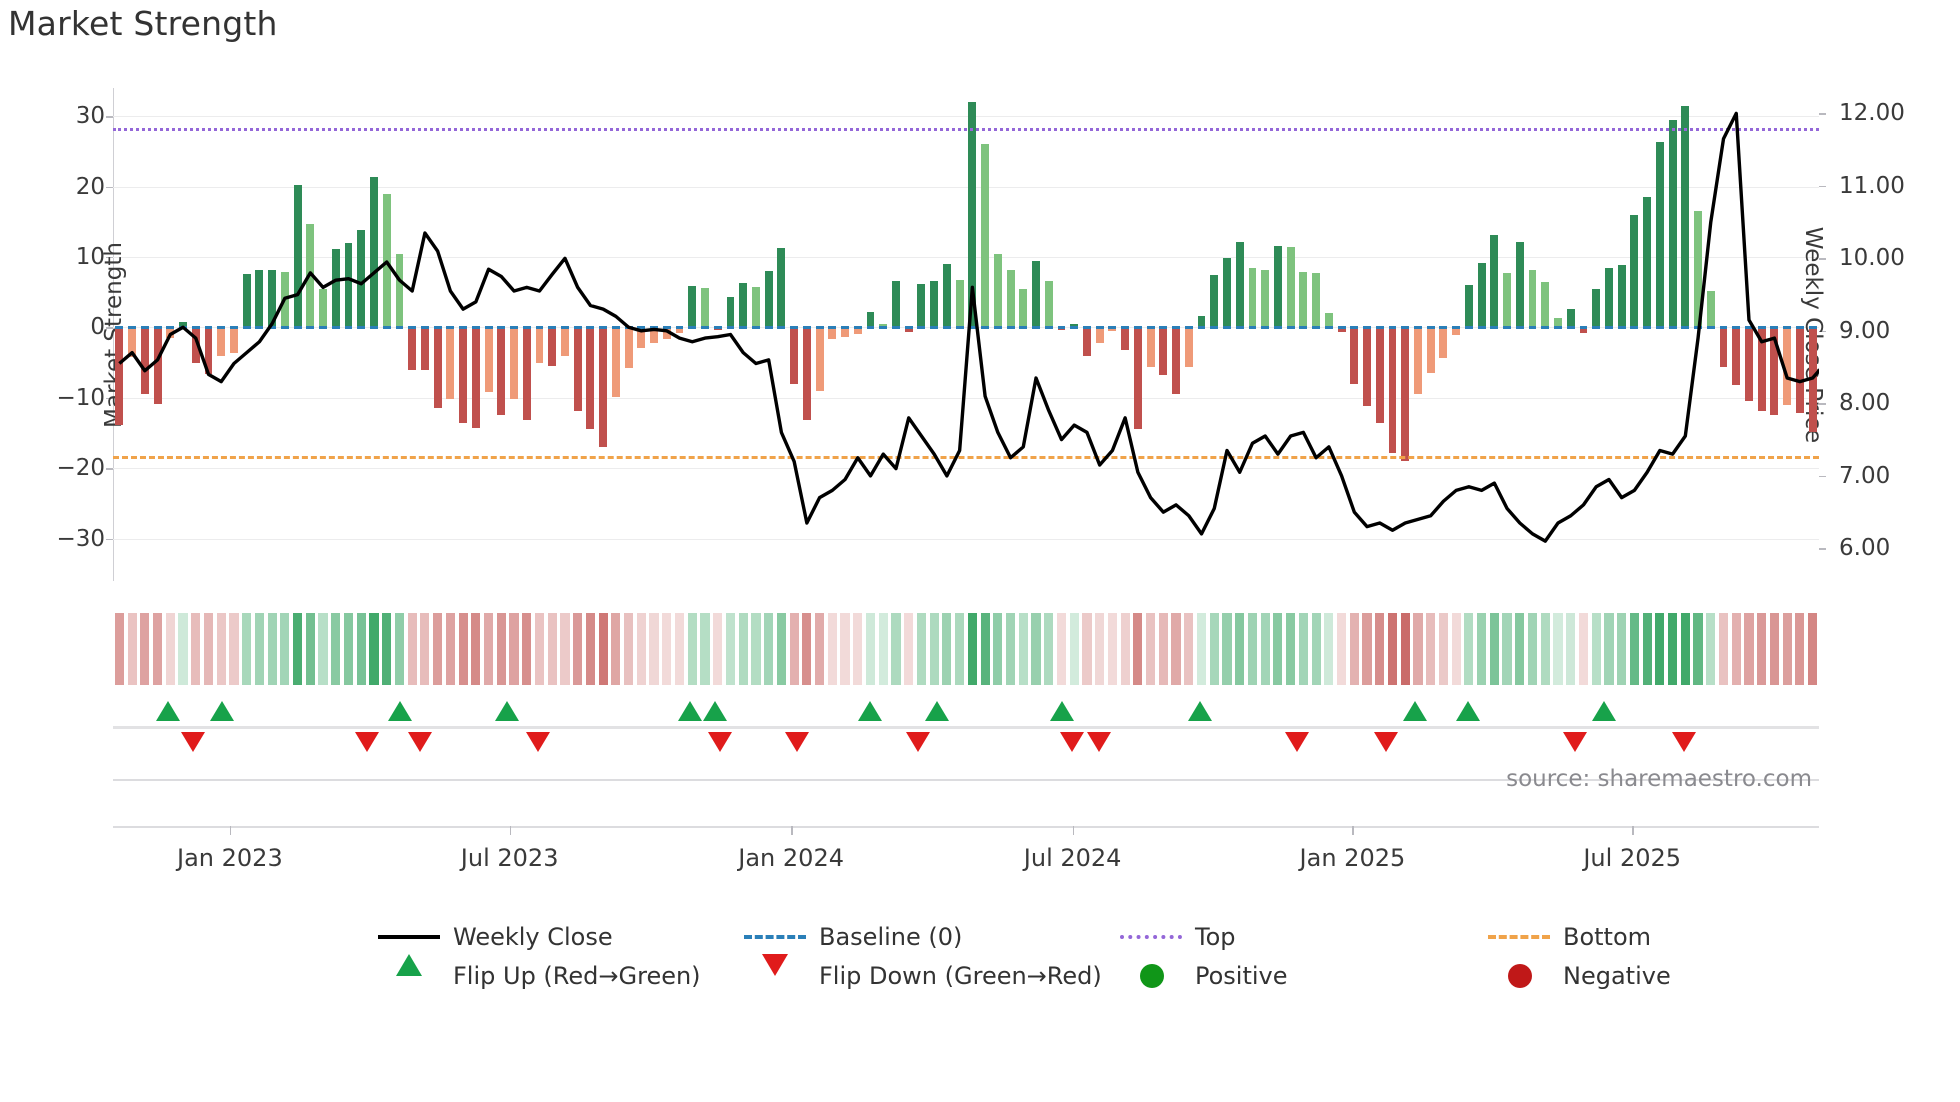  Describe the element at coordinates (1352, 858) in the screenshot. I see `x-tick-label: Jan 2025` at that location.